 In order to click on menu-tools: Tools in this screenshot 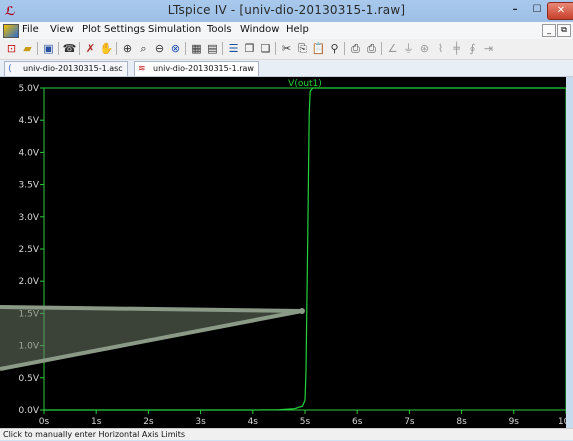, I will do `click(219, 29)`.